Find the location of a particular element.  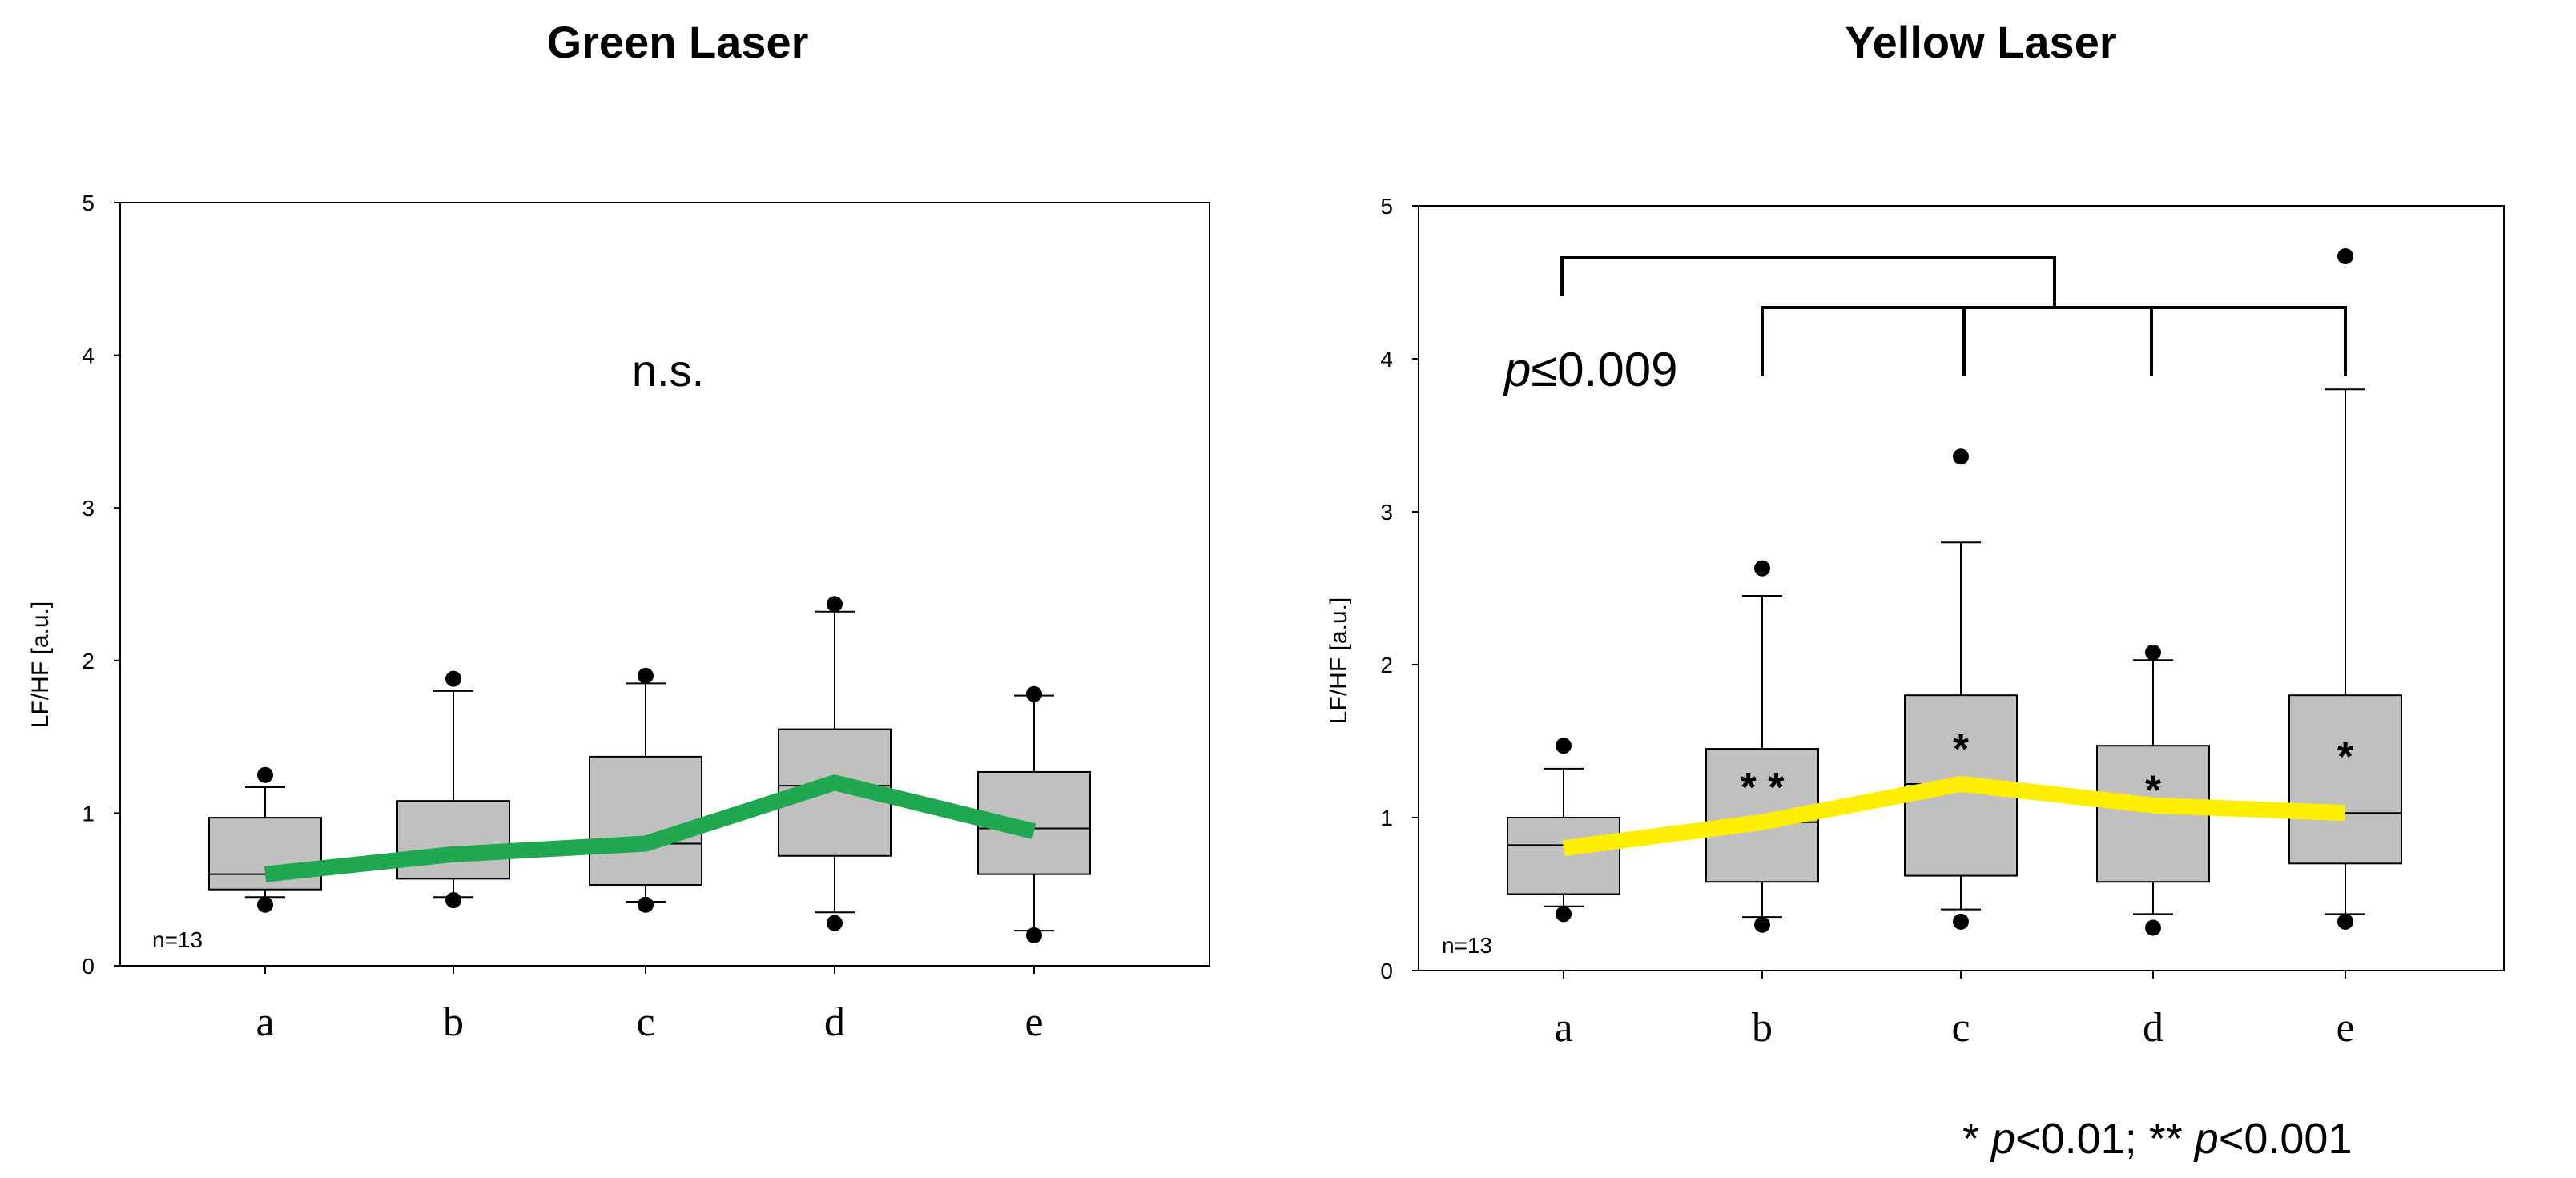

significance-footnote: * p<0.01; ** p<0.001 is located at coordinates (2157, 1139).